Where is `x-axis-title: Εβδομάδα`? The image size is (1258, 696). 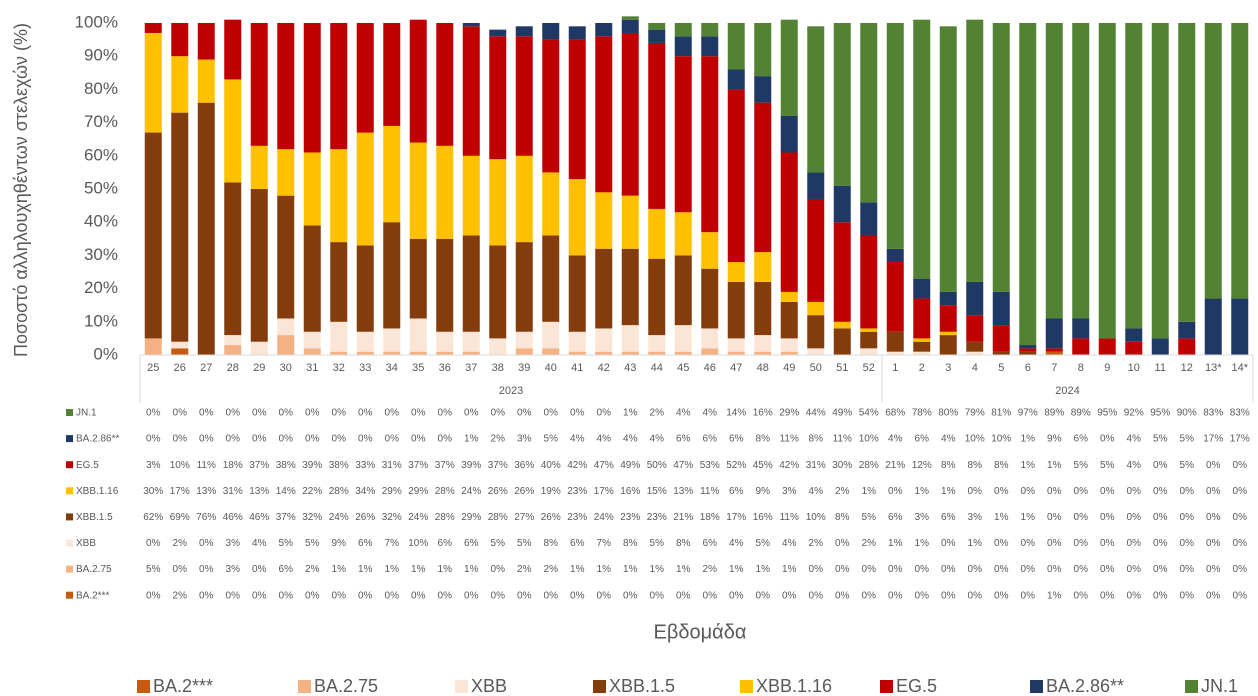
x-axis-title: Εβδομάδα is located at coordinates (700, 632).